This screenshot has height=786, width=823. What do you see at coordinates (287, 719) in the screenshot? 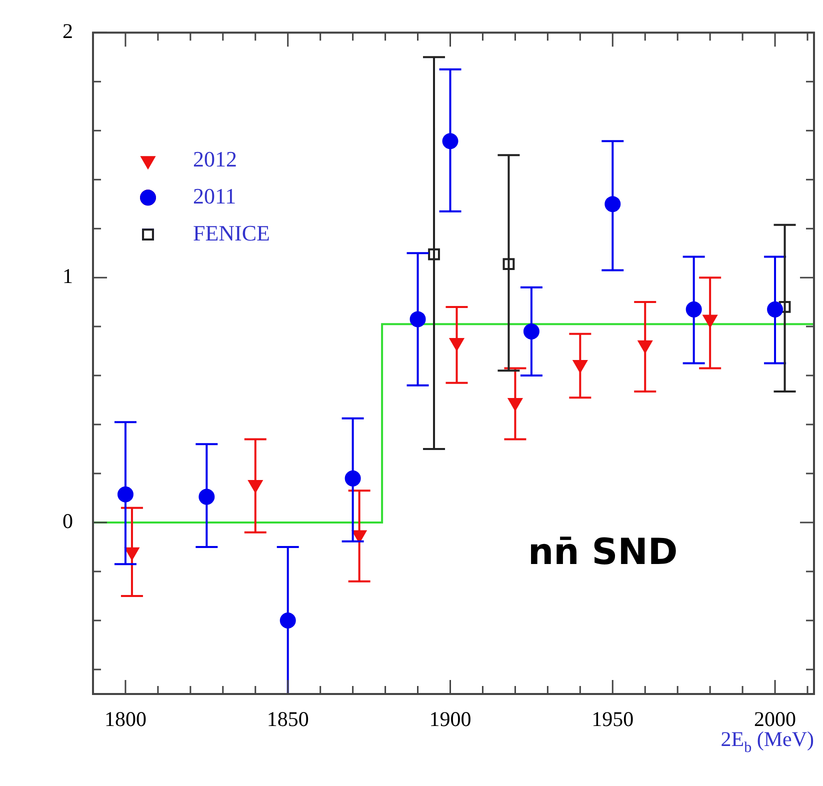
I see `x-tick-label: 1850` at bounding box center [287, 719].